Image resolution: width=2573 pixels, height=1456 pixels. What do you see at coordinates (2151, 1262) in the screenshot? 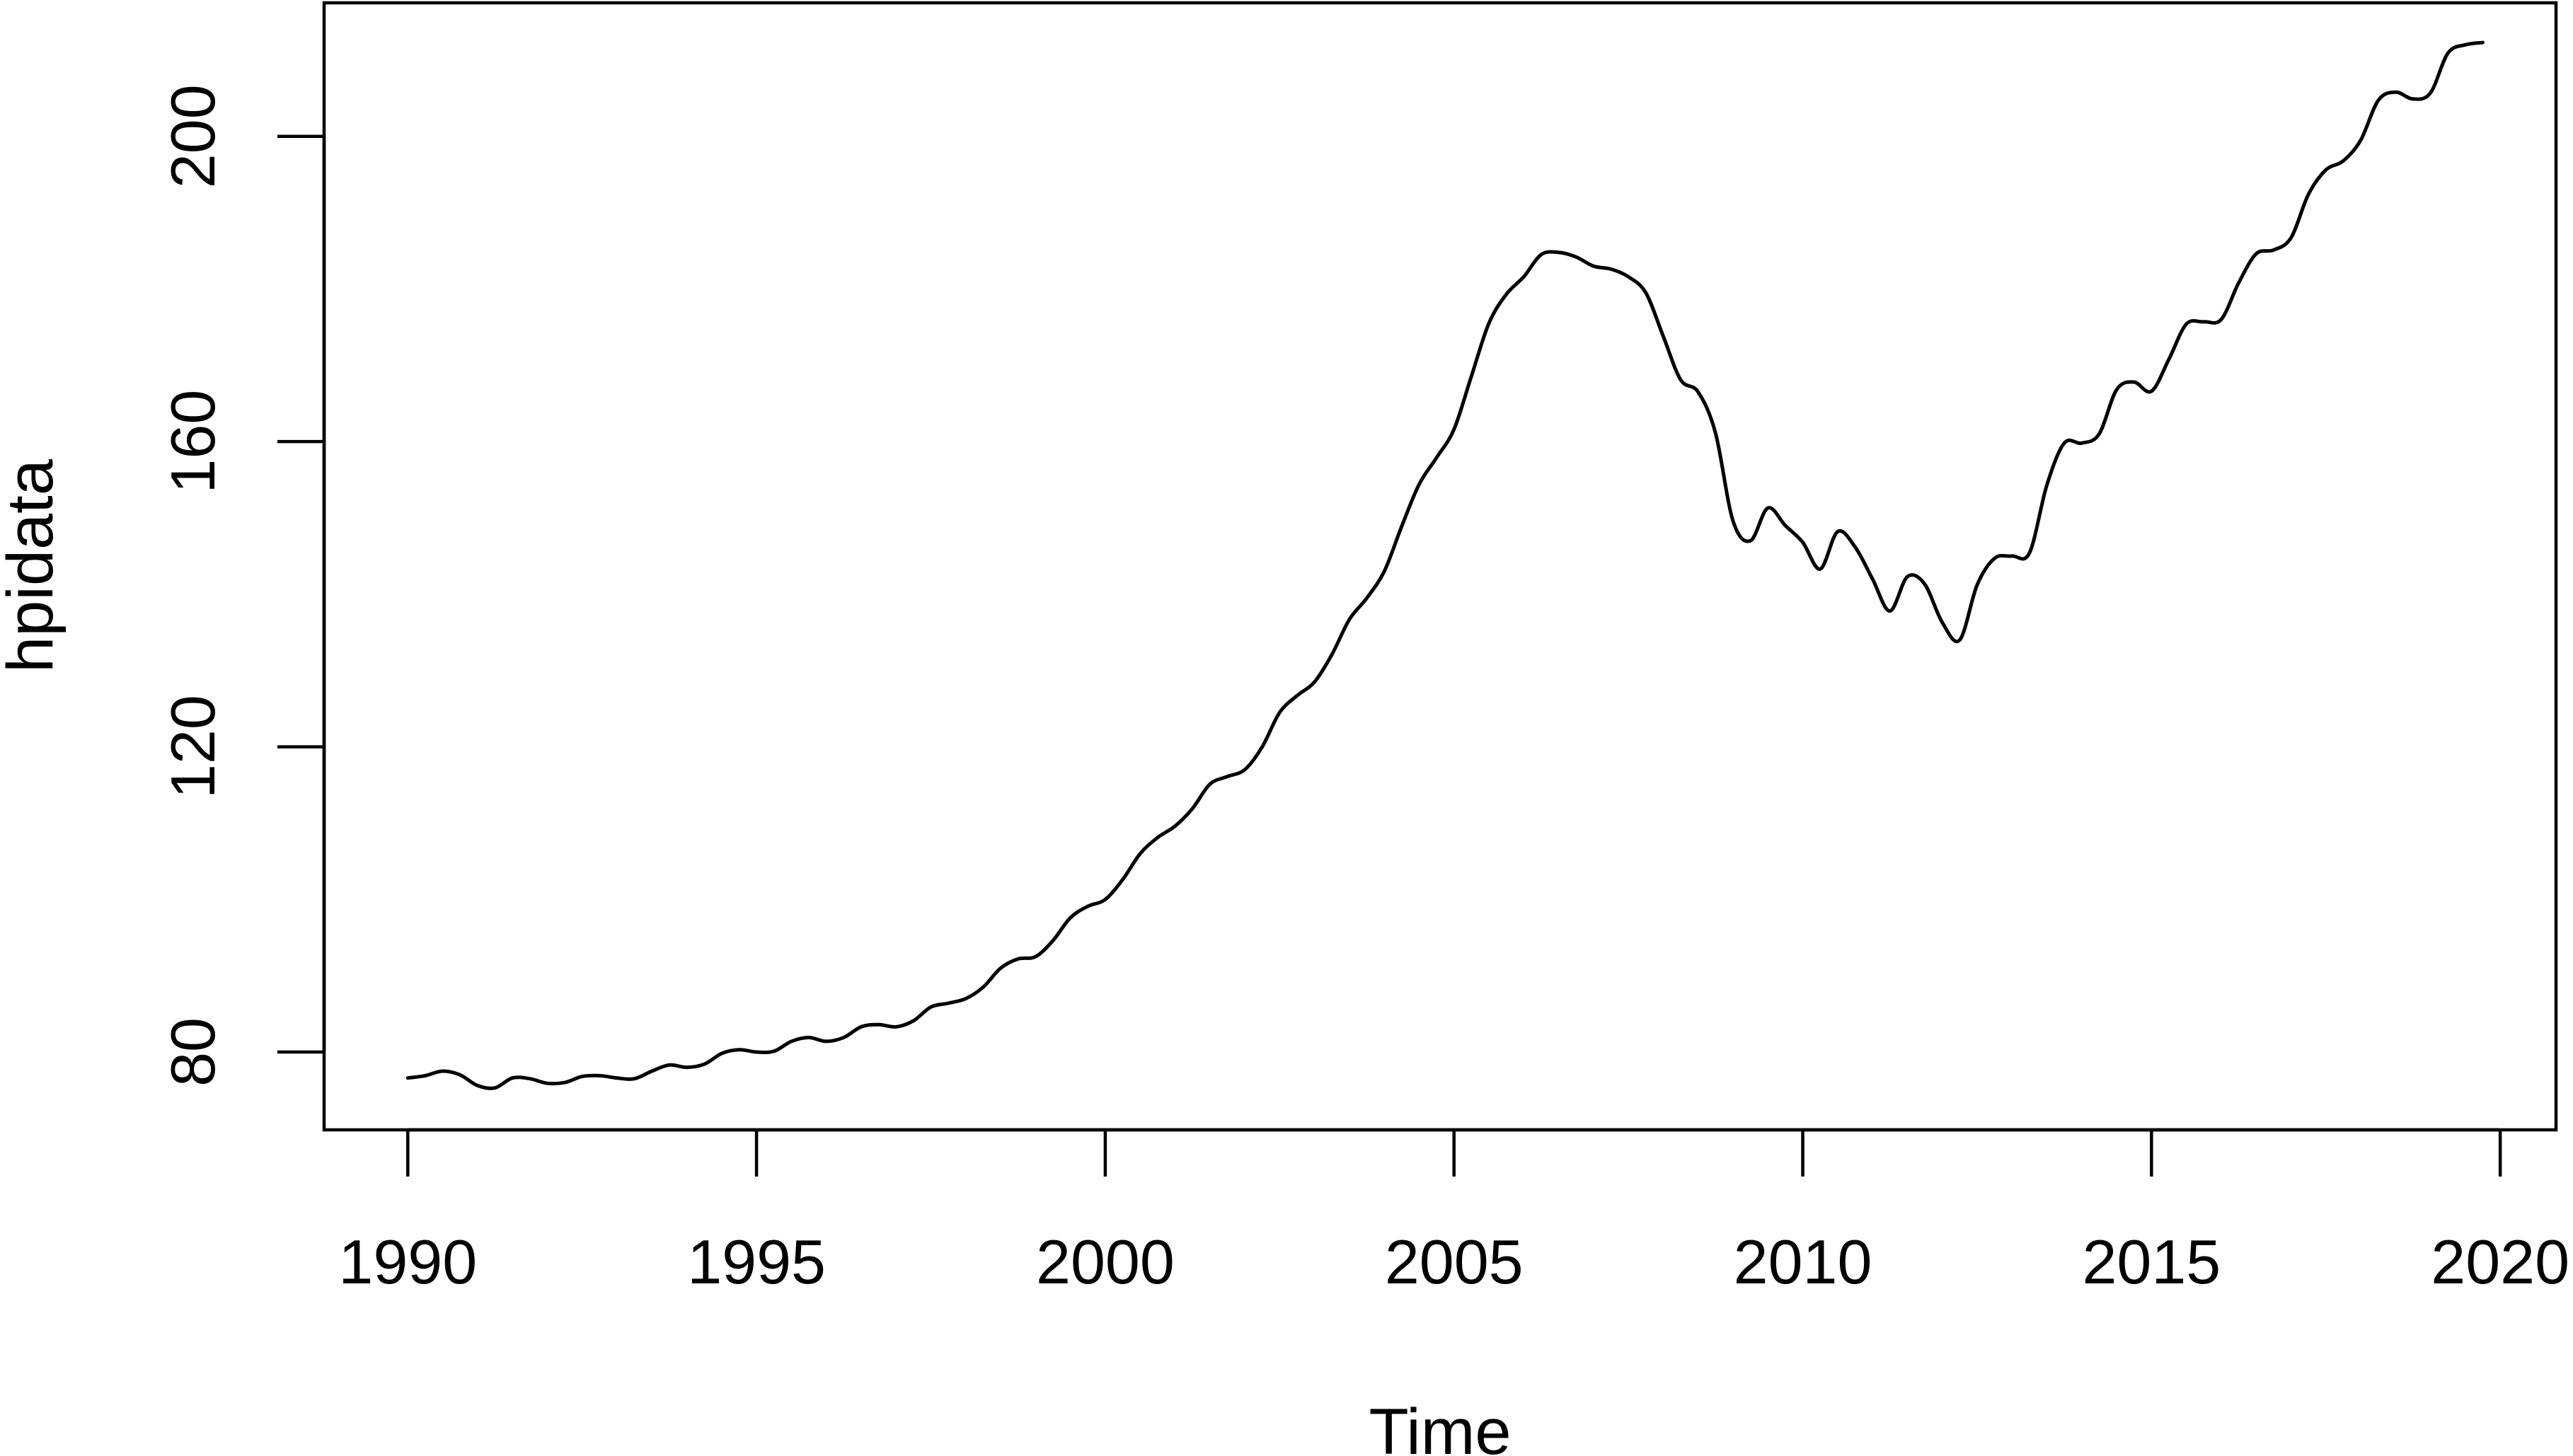
I see `x-tick-label: 2015` at bounding box center [2151, 1262].